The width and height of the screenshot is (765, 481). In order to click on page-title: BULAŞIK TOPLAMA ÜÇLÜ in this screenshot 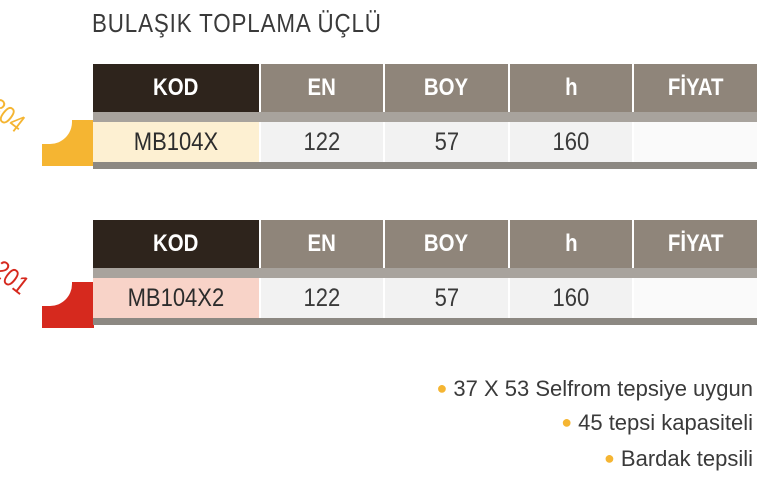, I will do `click(237, 23)`.